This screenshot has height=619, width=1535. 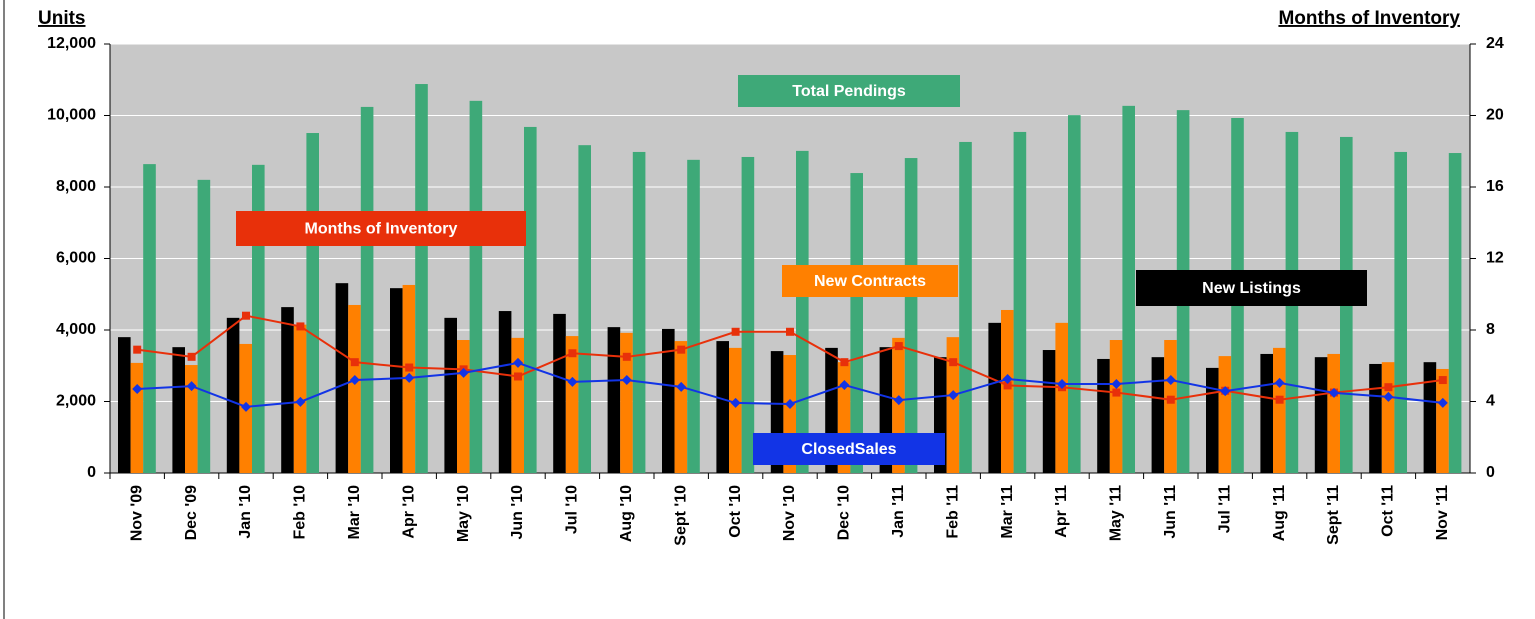 I want to click on x-tick-label: Aug '10, so click(x=626, y=513).